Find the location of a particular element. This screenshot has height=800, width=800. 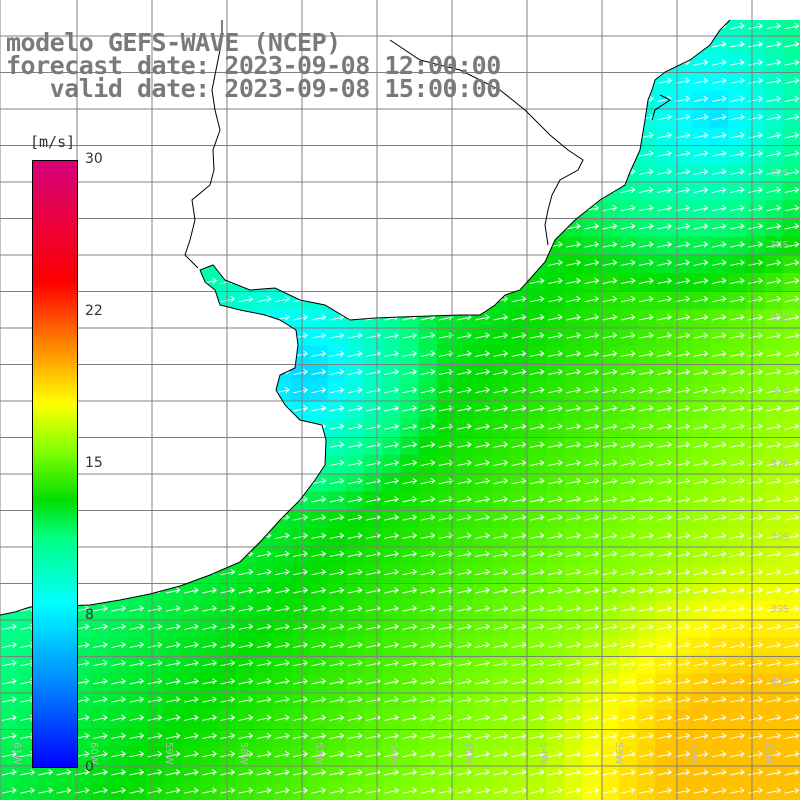

border-uruguay-brazil is located at coordinates (486, 142).